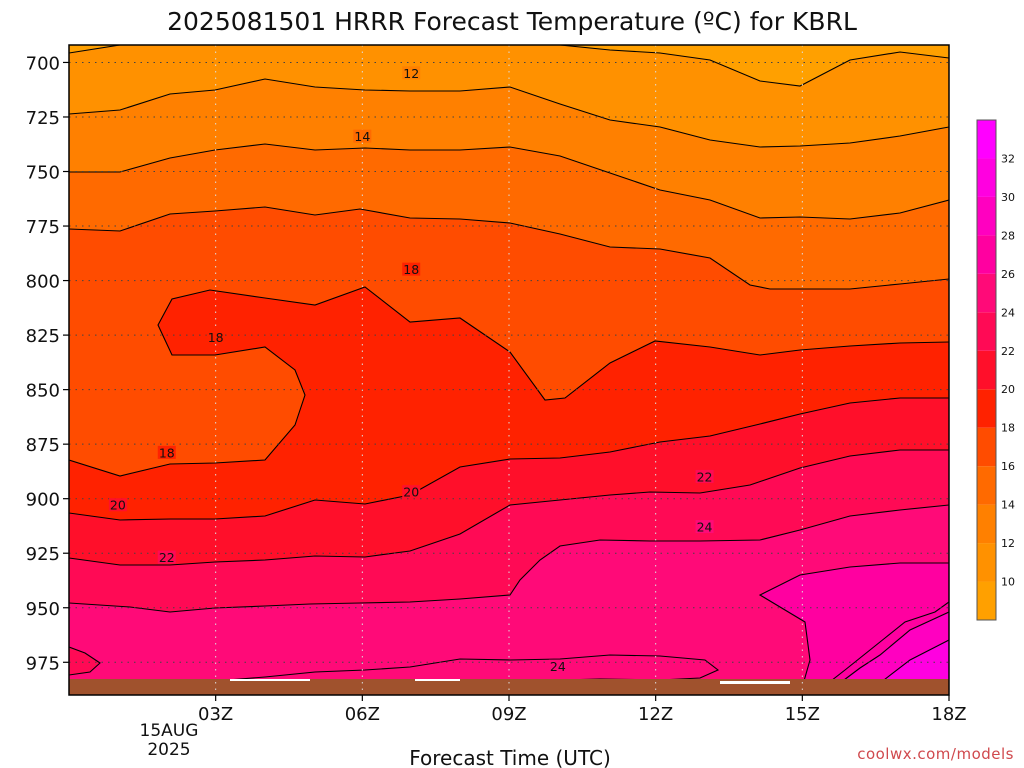 The image size is (1024, 768). I want to click on colorbar-tick-label: 26, so click(1008, 274).